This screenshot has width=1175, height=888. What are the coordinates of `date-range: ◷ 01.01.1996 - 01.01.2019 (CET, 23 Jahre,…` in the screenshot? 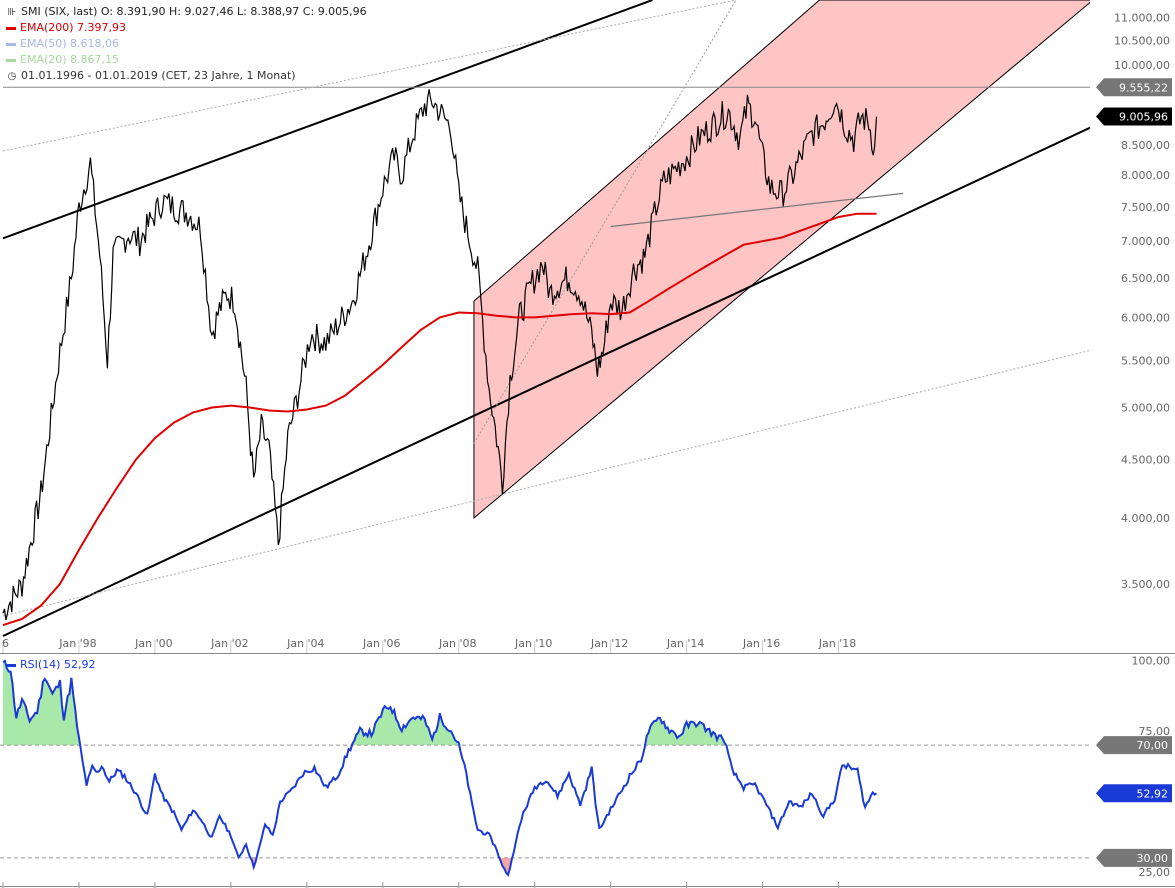 It's located at (151, 76).